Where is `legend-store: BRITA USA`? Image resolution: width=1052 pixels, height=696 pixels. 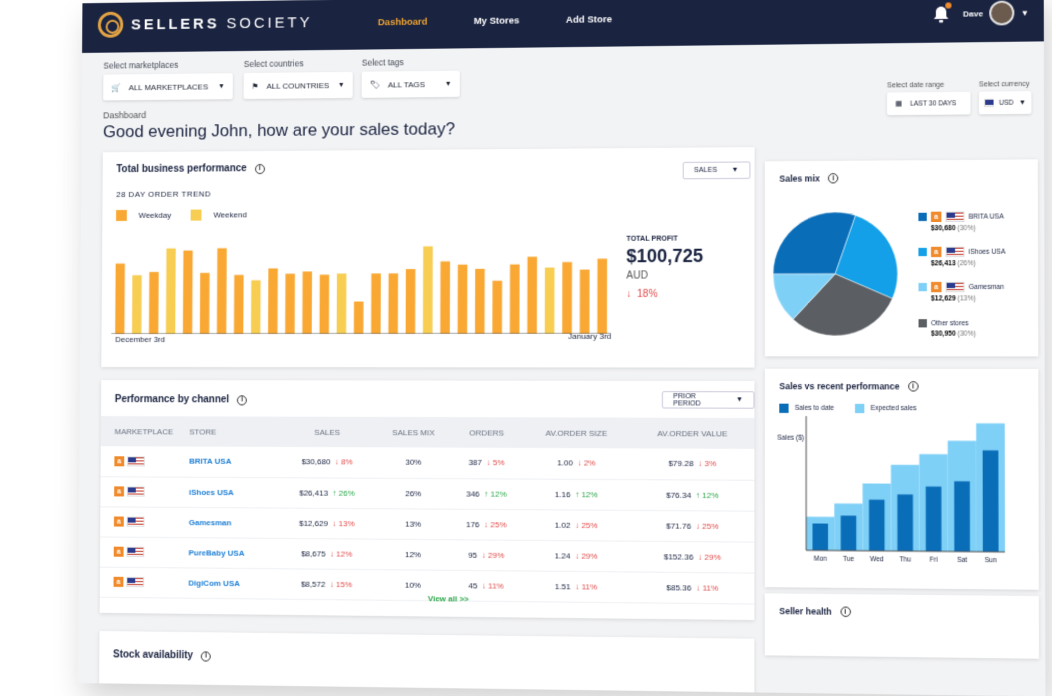 legend-store: BRITA USA is located at coordinates (986, 216).